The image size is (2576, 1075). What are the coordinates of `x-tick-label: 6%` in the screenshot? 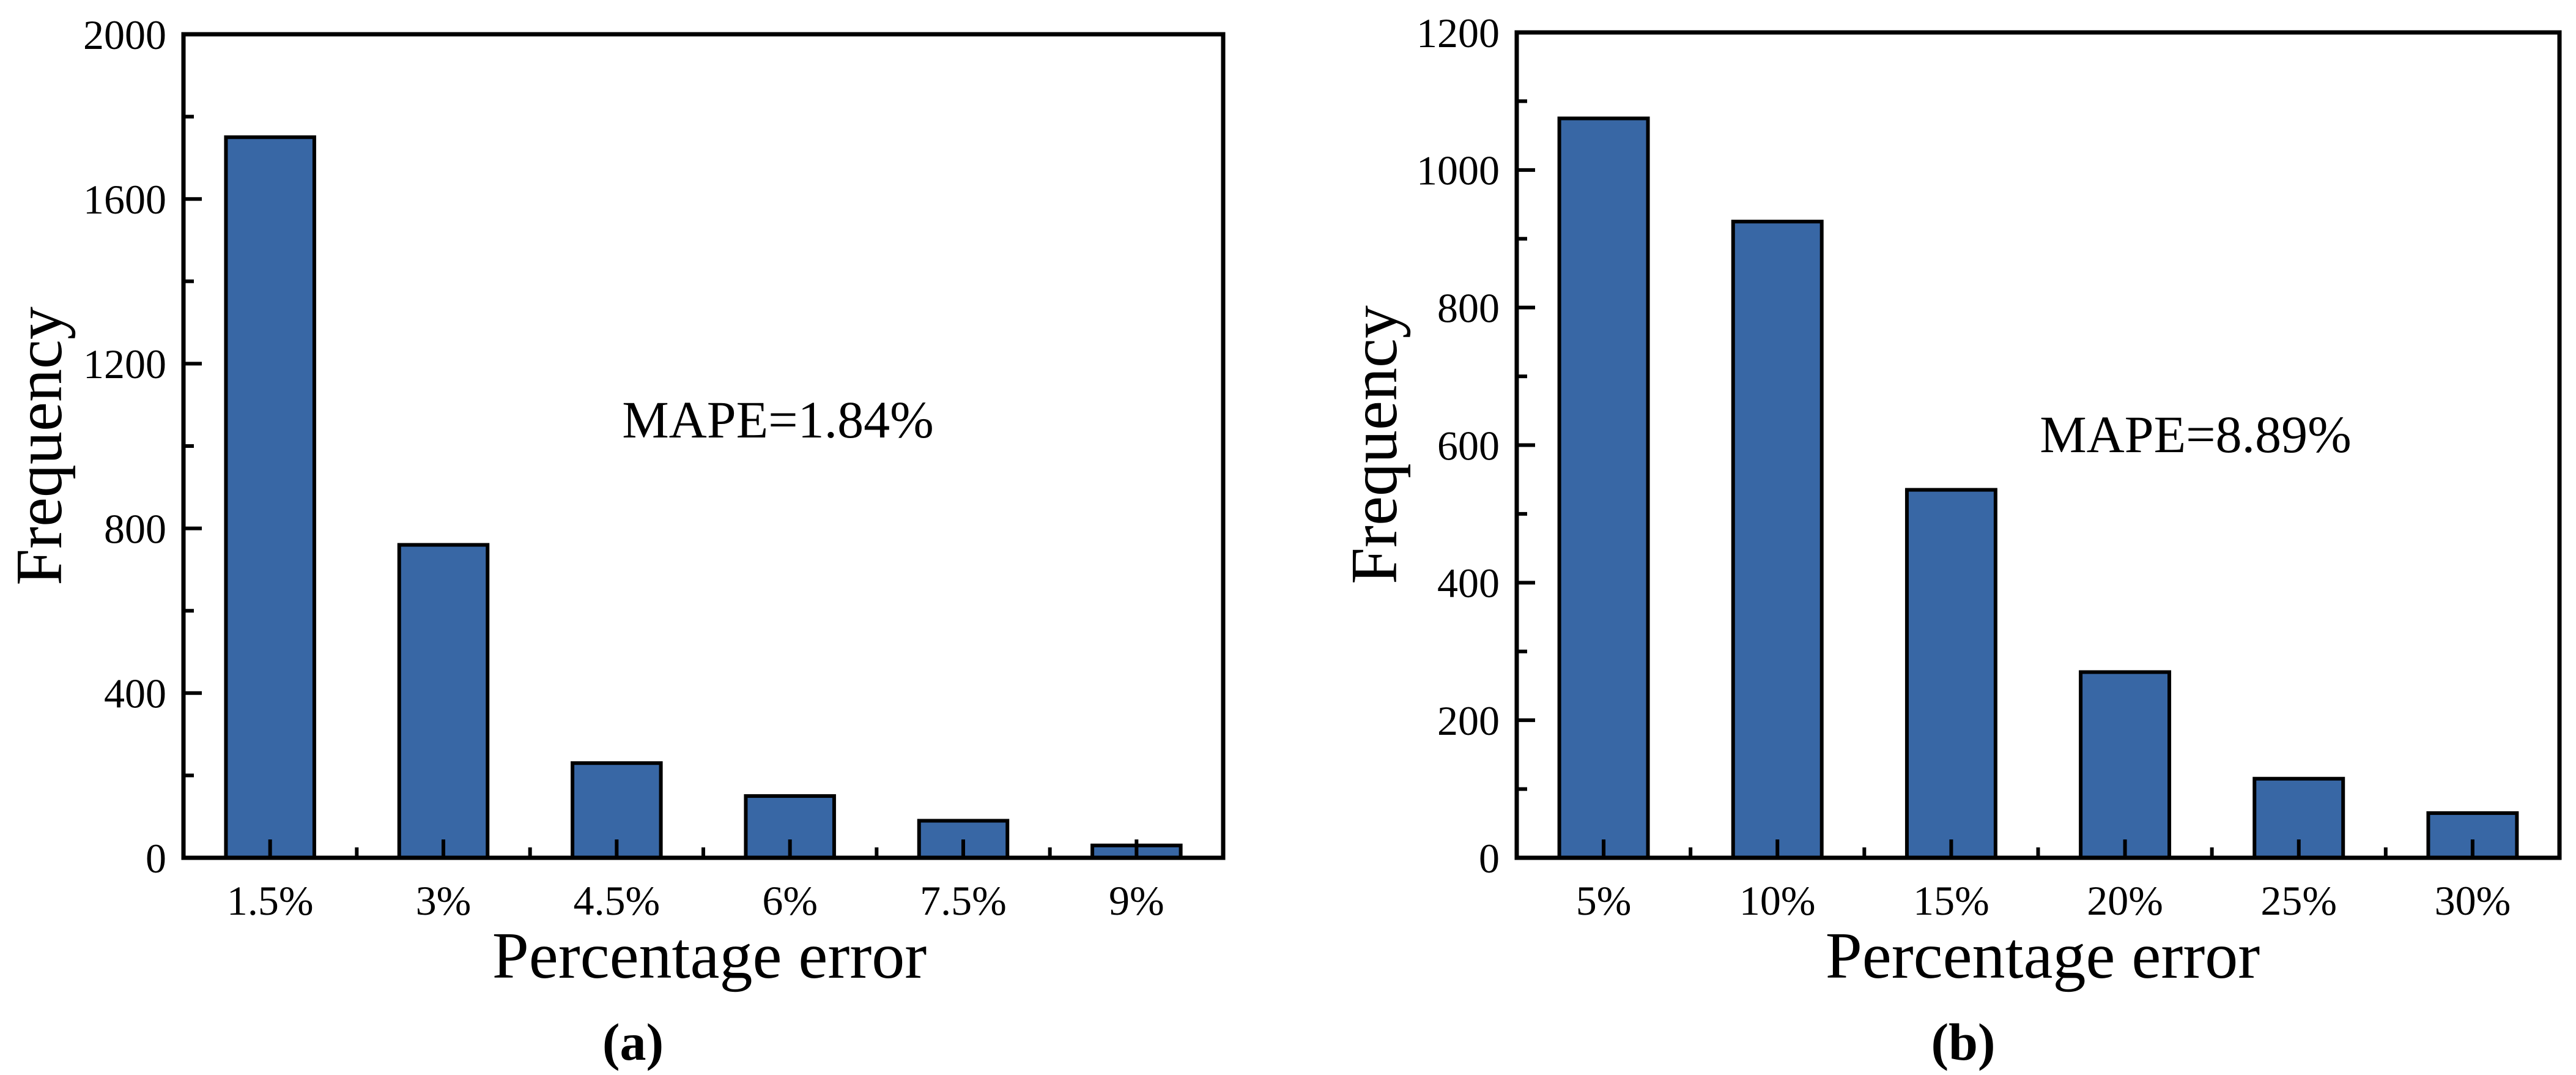 It's located at (790, 900).